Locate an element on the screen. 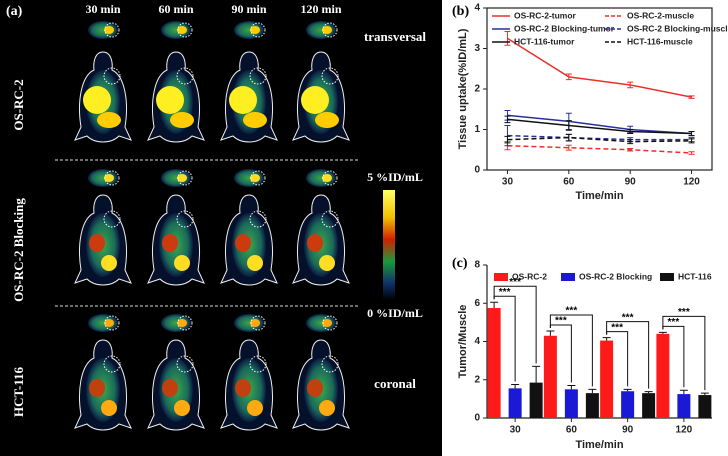 This screenshot has width=728, height=456. panel-label: (c) is located at coordinates (460, 263).